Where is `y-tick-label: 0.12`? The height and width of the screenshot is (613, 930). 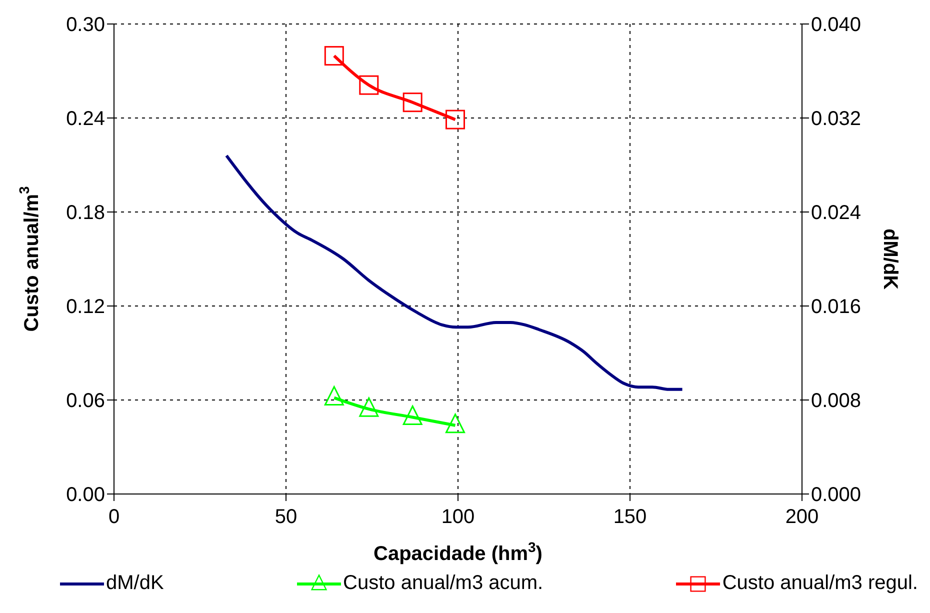
y-tick-label: 0.12 is located at coordinates (85, 307).